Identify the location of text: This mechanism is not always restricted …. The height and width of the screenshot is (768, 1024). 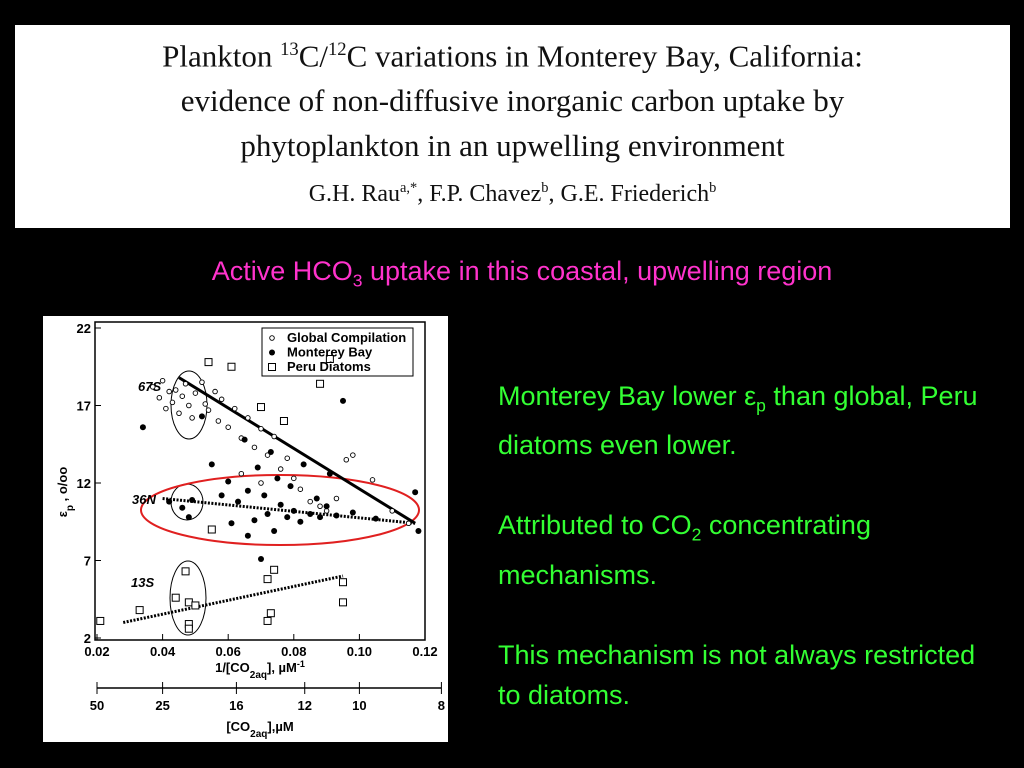
(737, 674).